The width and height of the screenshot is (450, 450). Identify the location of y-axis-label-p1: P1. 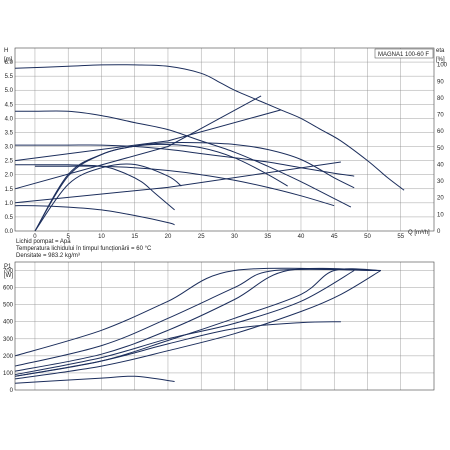
(8, 267).